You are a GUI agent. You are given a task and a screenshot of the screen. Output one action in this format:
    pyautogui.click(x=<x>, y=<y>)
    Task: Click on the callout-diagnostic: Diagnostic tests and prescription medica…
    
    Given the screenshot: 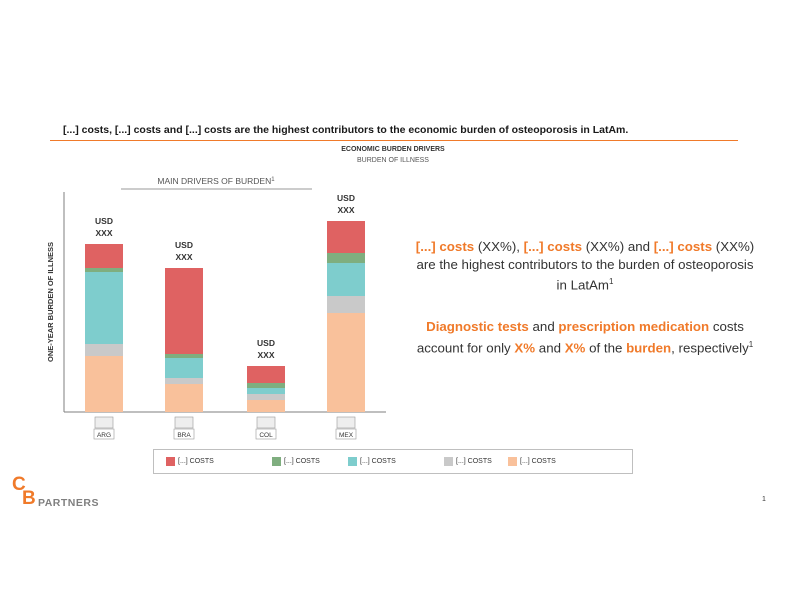 What is the action you would take?
    pyautogui.click(x=585, y=337)
    